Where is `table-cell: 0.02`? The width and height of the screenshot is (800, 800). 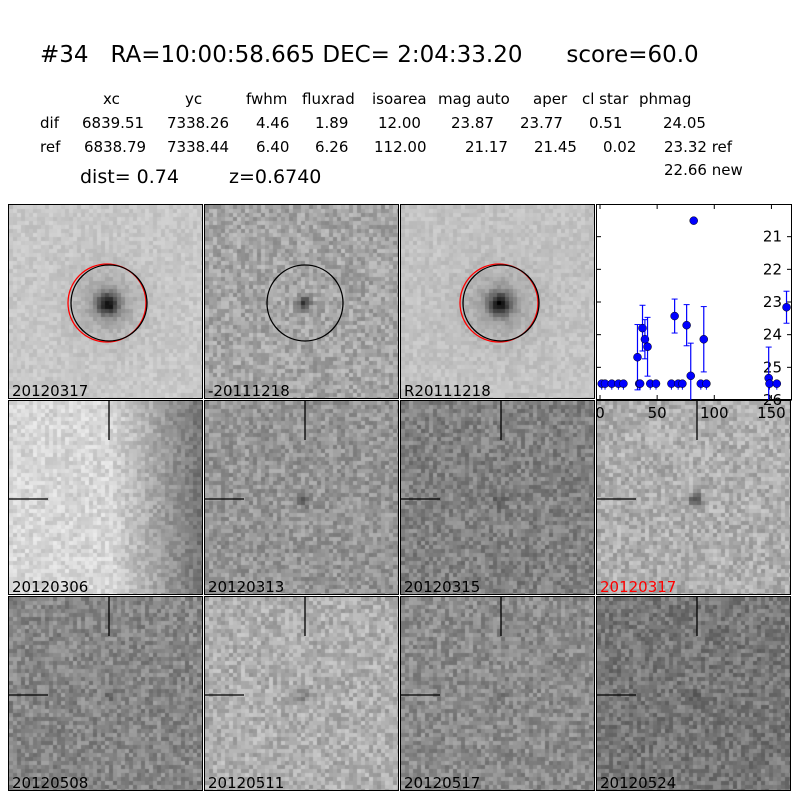
table-cell: 0.02 is located at coordinates (620, 147).